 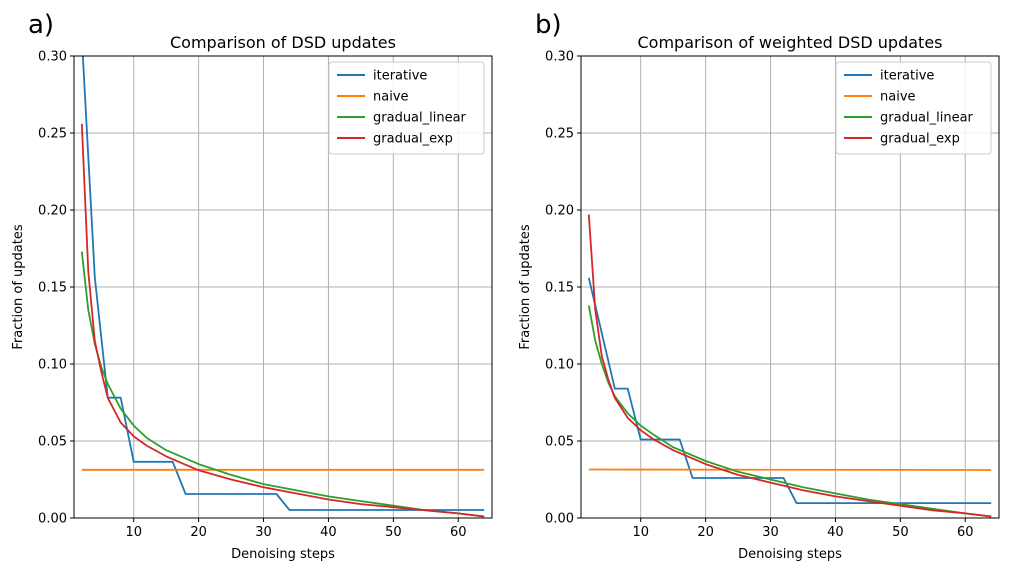 What do you see at coordinates (789, 411) in the screenshot?
I see `series-line-gradual-linear` at bounding box center [789, 411].